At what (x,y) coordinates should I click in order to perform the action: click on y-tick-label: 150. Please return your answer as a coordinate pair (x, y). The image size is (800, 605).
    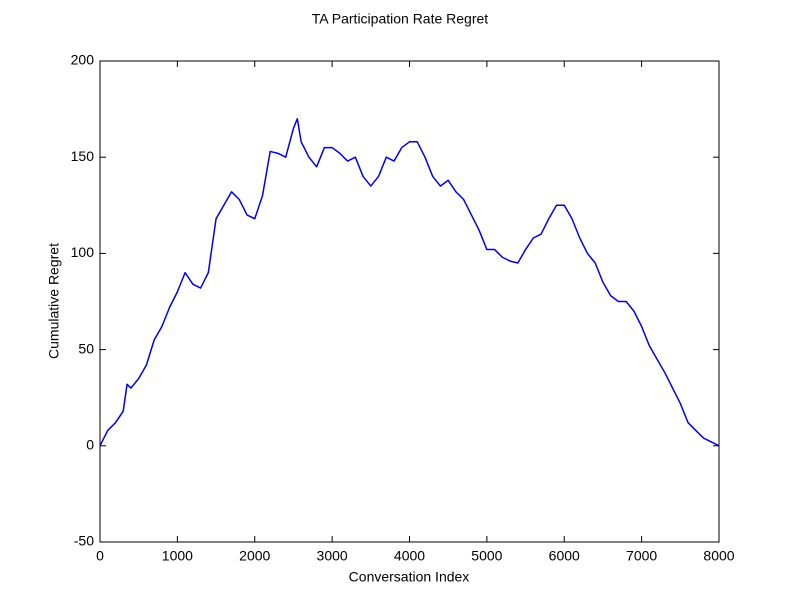
    Looking at the image, I should click on (83, 156).